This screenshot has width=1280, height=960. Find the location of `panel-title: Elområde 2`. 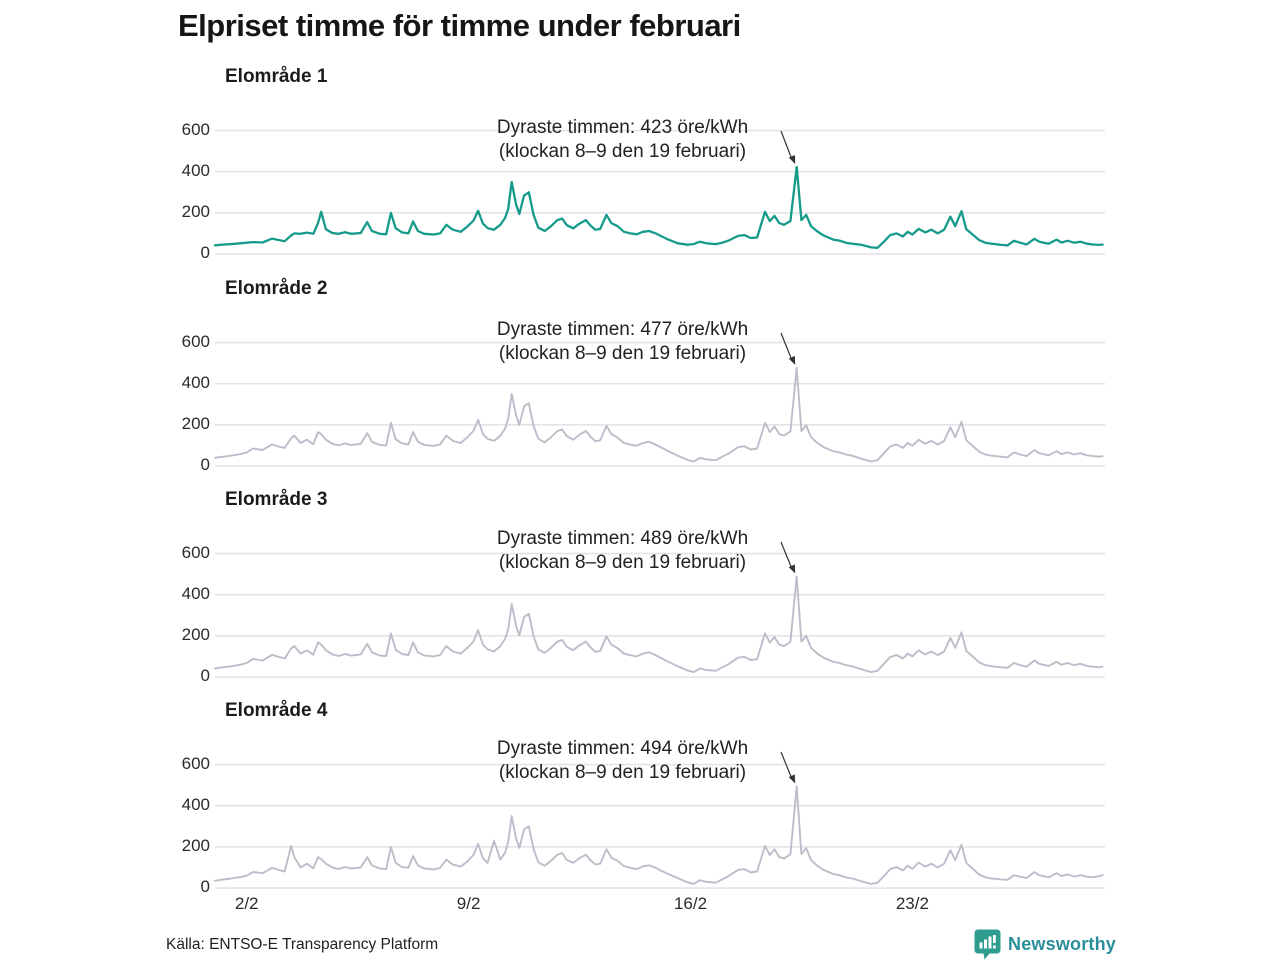

panel-title: Elområde 2 is located at coordinates (276, 288).